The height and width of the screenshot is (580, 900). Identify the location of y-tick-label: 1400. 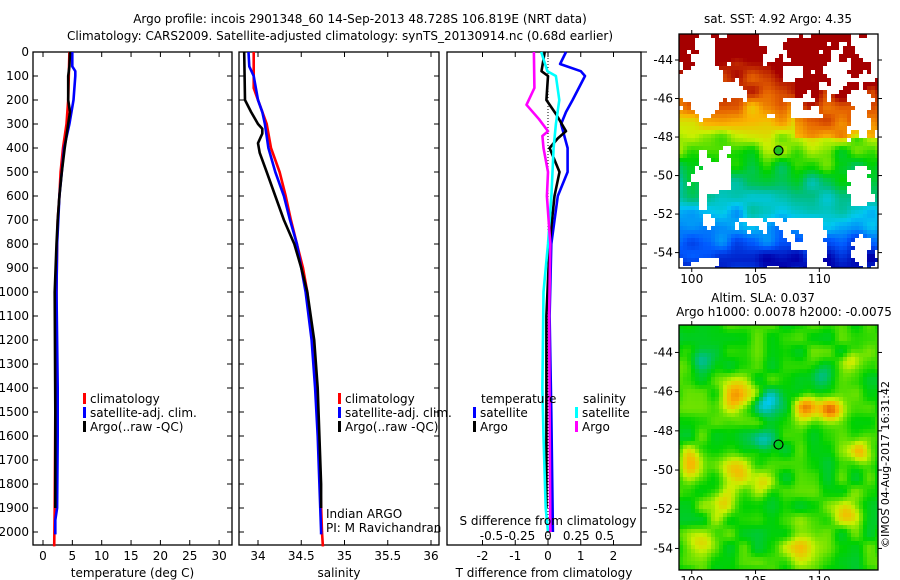
(14, 388).